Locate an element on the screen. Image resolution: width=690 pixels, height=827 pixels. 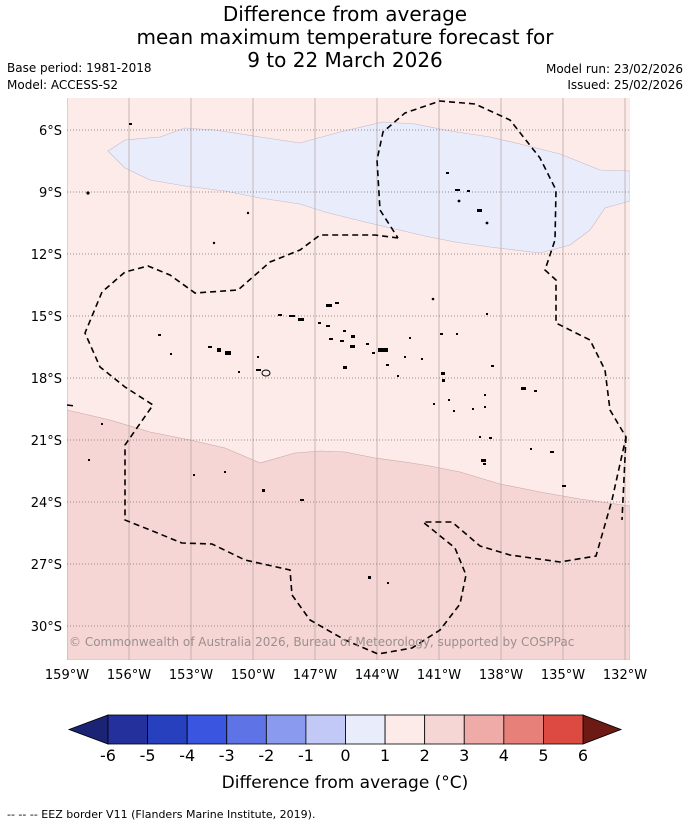
colorbar-label: -2 is located at coordinates (266, 755).